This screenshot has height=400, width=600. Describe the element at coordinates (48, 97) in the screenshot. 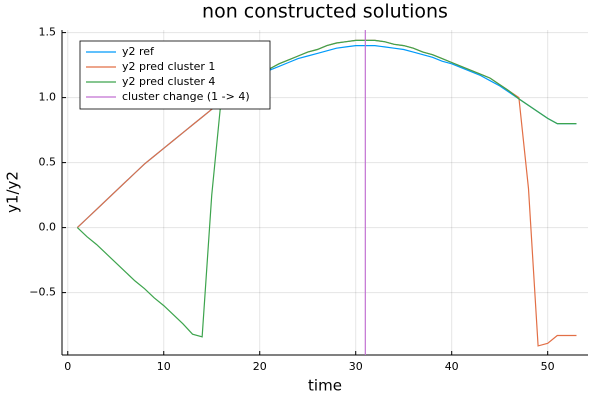

I see `y-tick-label: 1.0` at that location.